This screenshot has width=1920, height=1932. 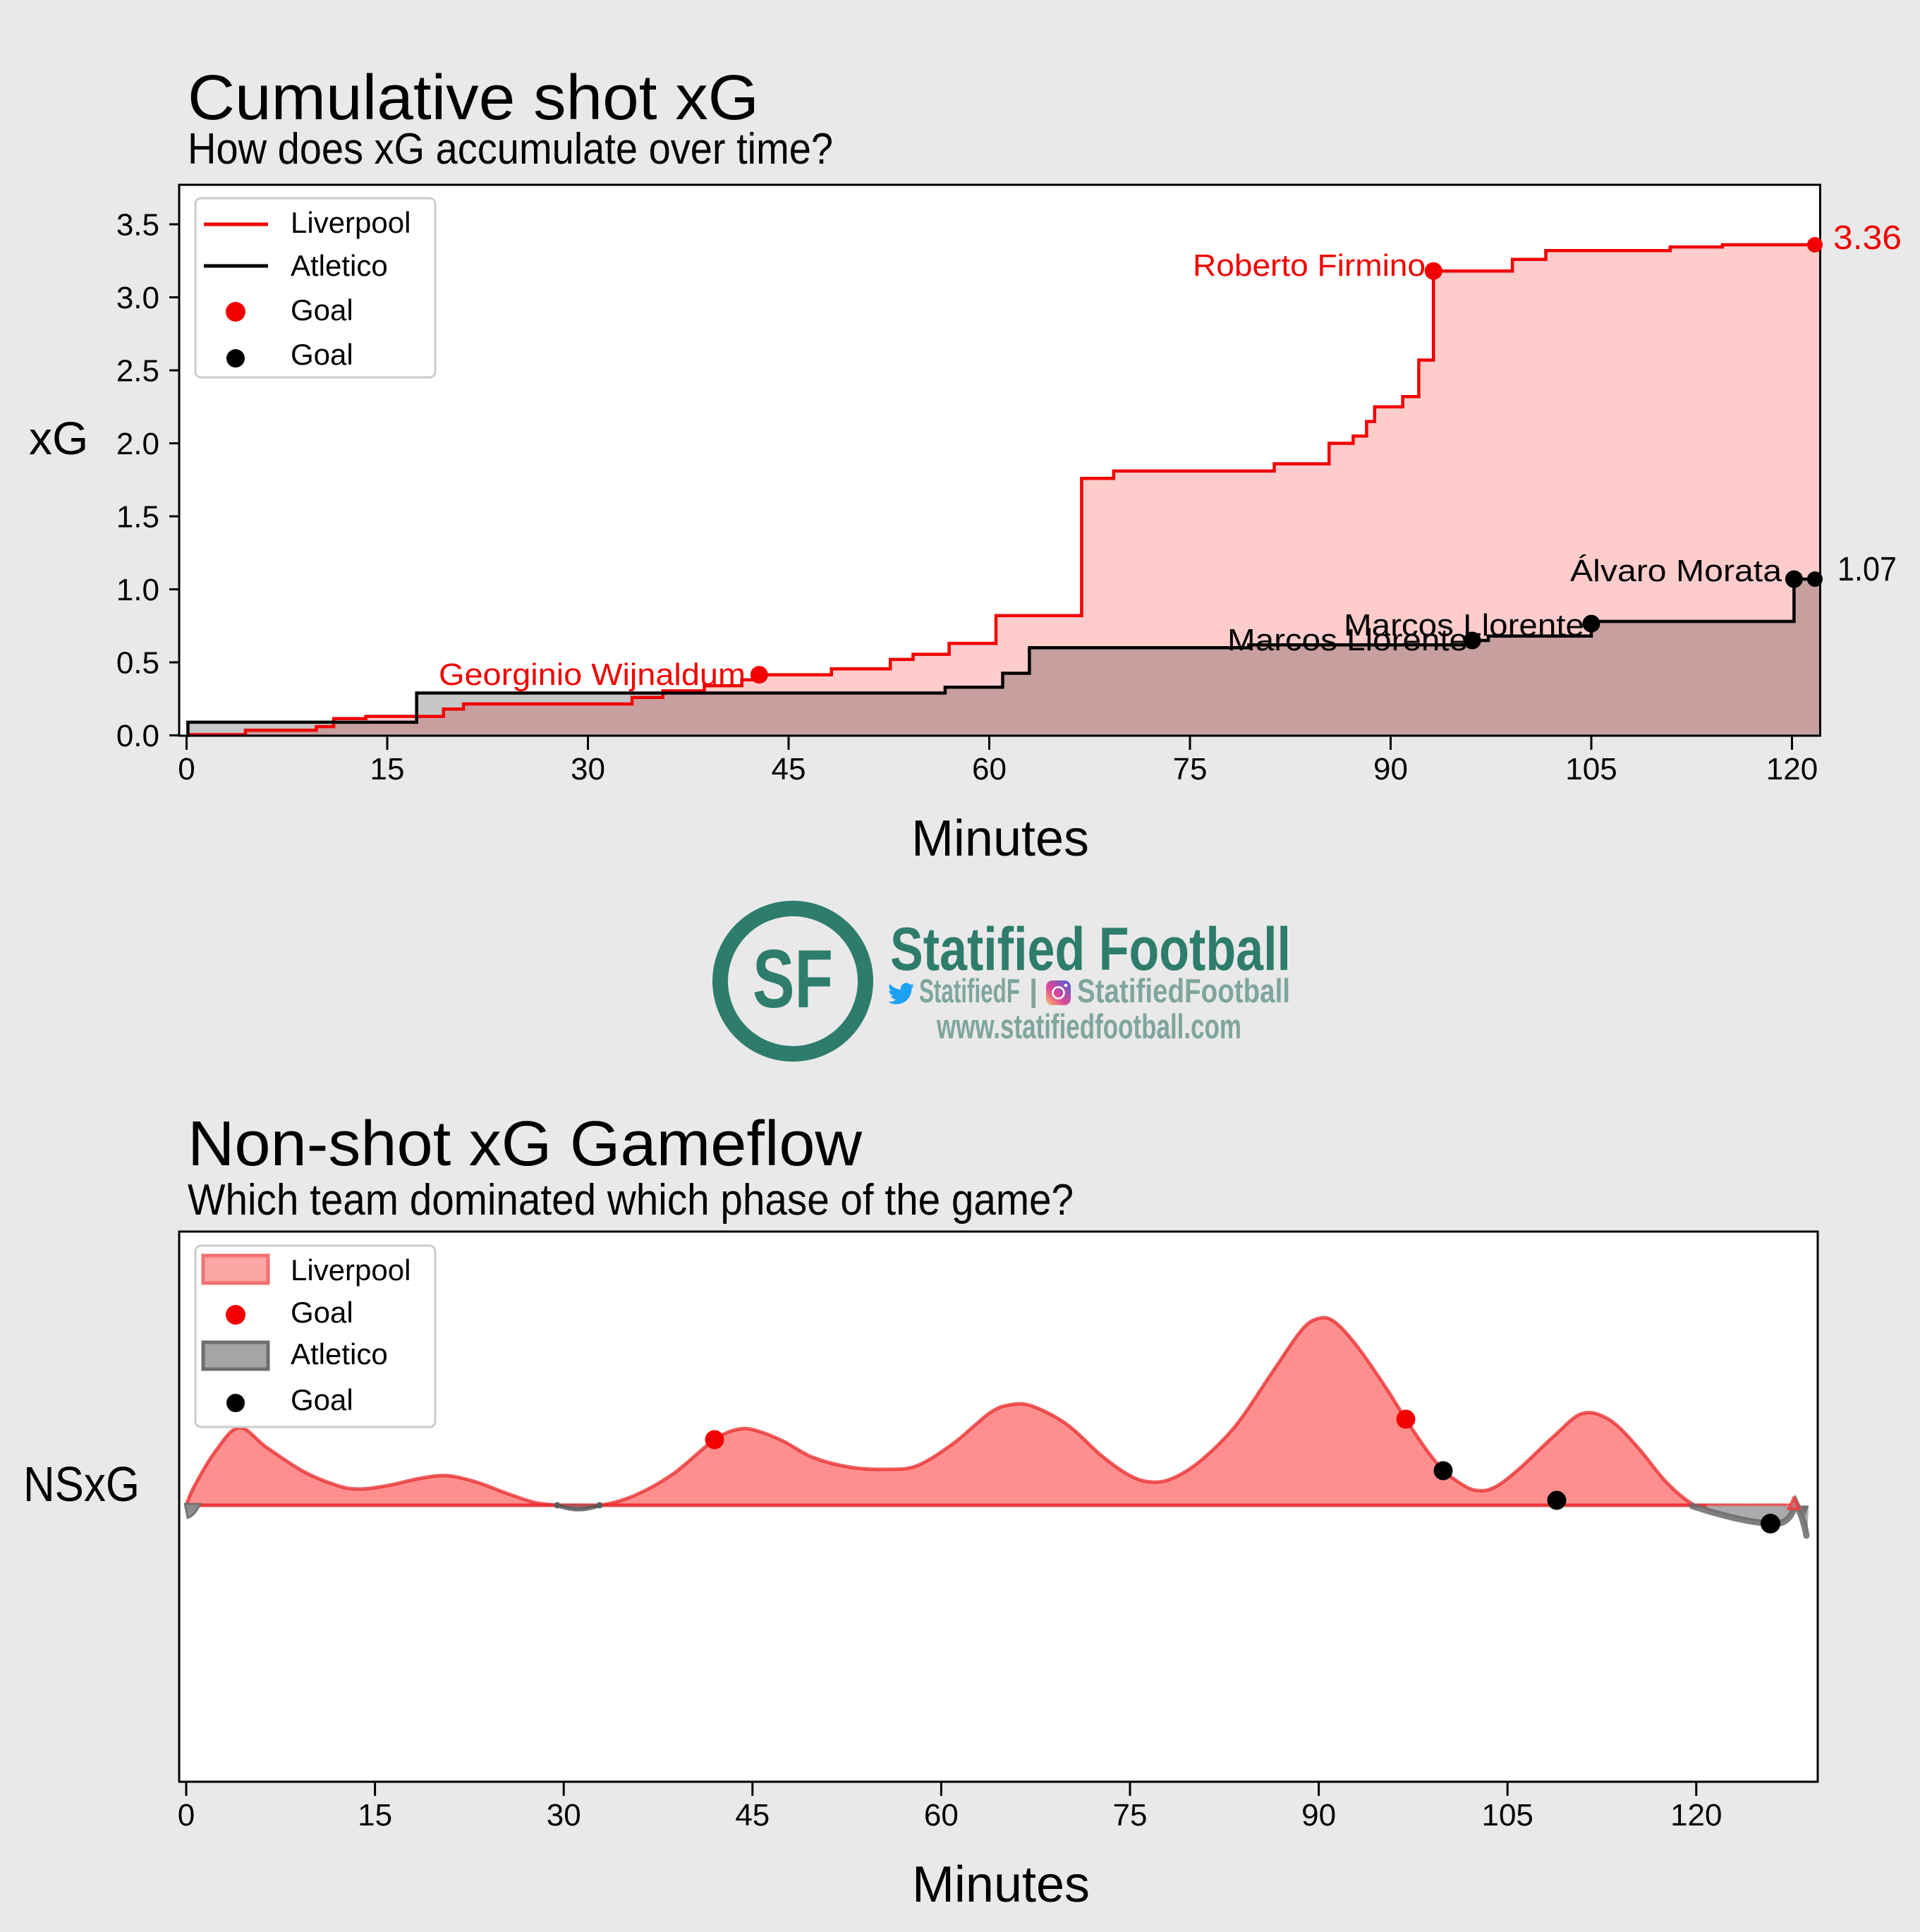 I want to click on svg-text: SF, so click(x=793, y=978).